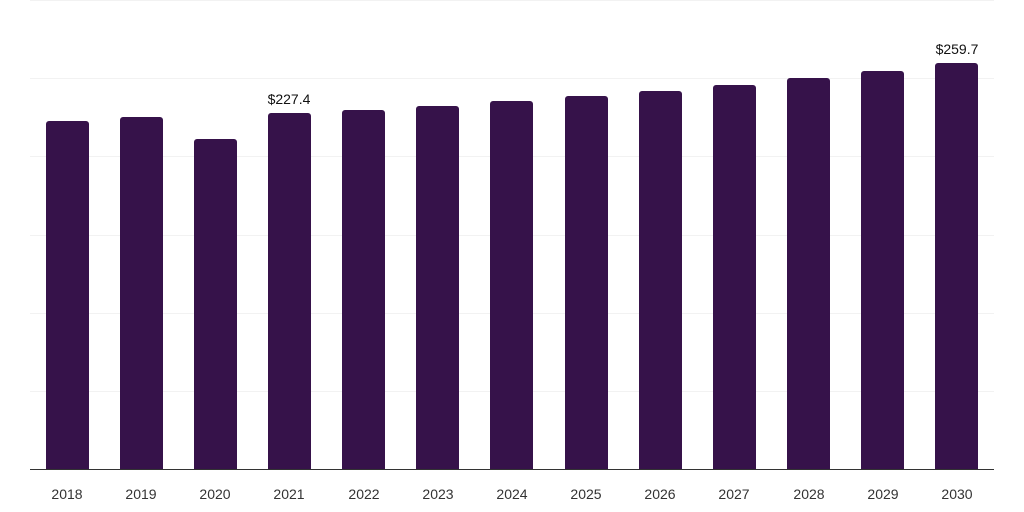 The width and height of the screenshot is (1024, 512). Describe the element at coordinates (67, 295) in the screenshot. I see `bar-2018` at that location.